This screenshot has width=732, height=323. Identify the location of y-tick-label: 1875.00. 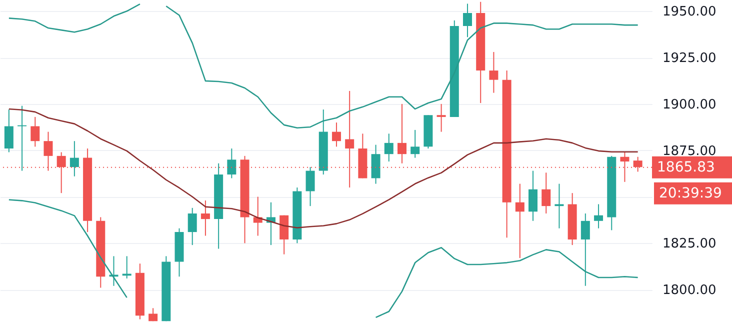
(689, 151).